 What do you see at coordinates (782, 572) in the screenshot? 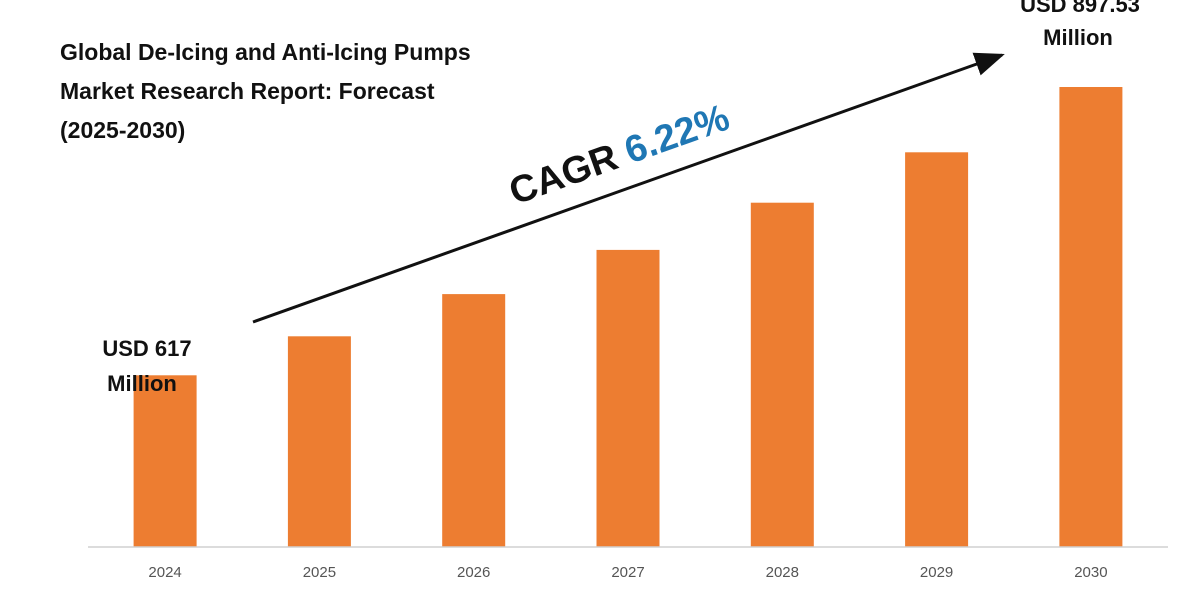
I see `x-tick-2028: 2028` at bounding box center [782, 572].